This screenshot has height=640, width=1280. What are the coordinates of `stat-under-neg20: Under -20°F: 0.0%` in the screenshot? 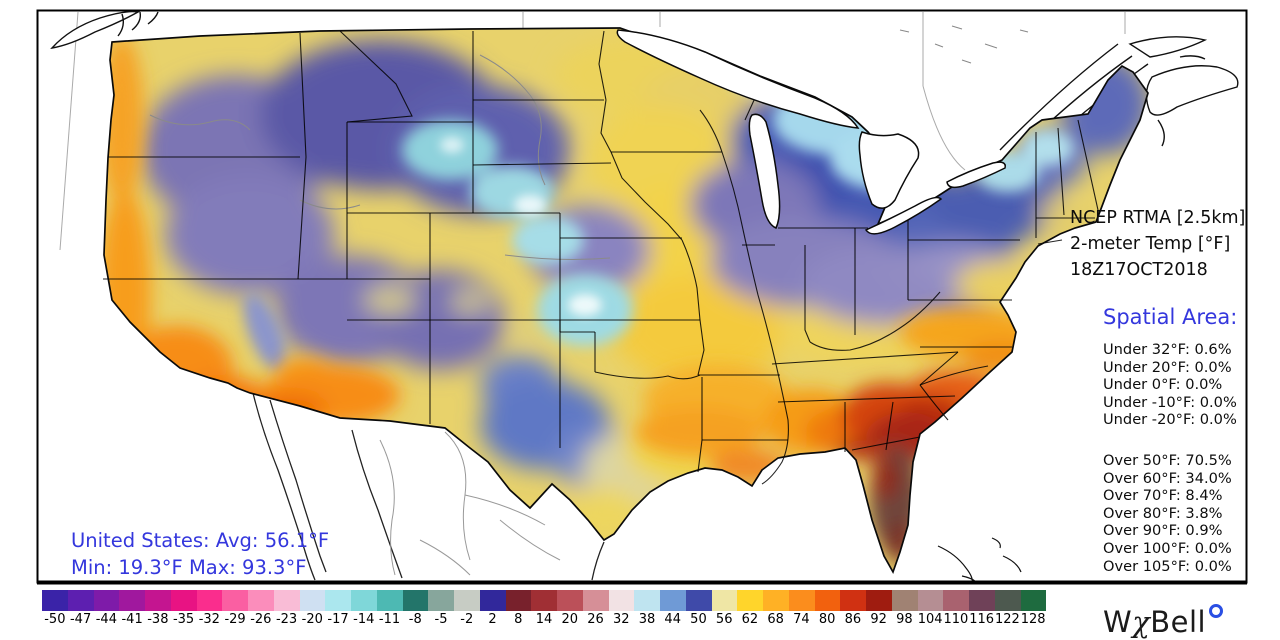 It's located at (1170, 420).